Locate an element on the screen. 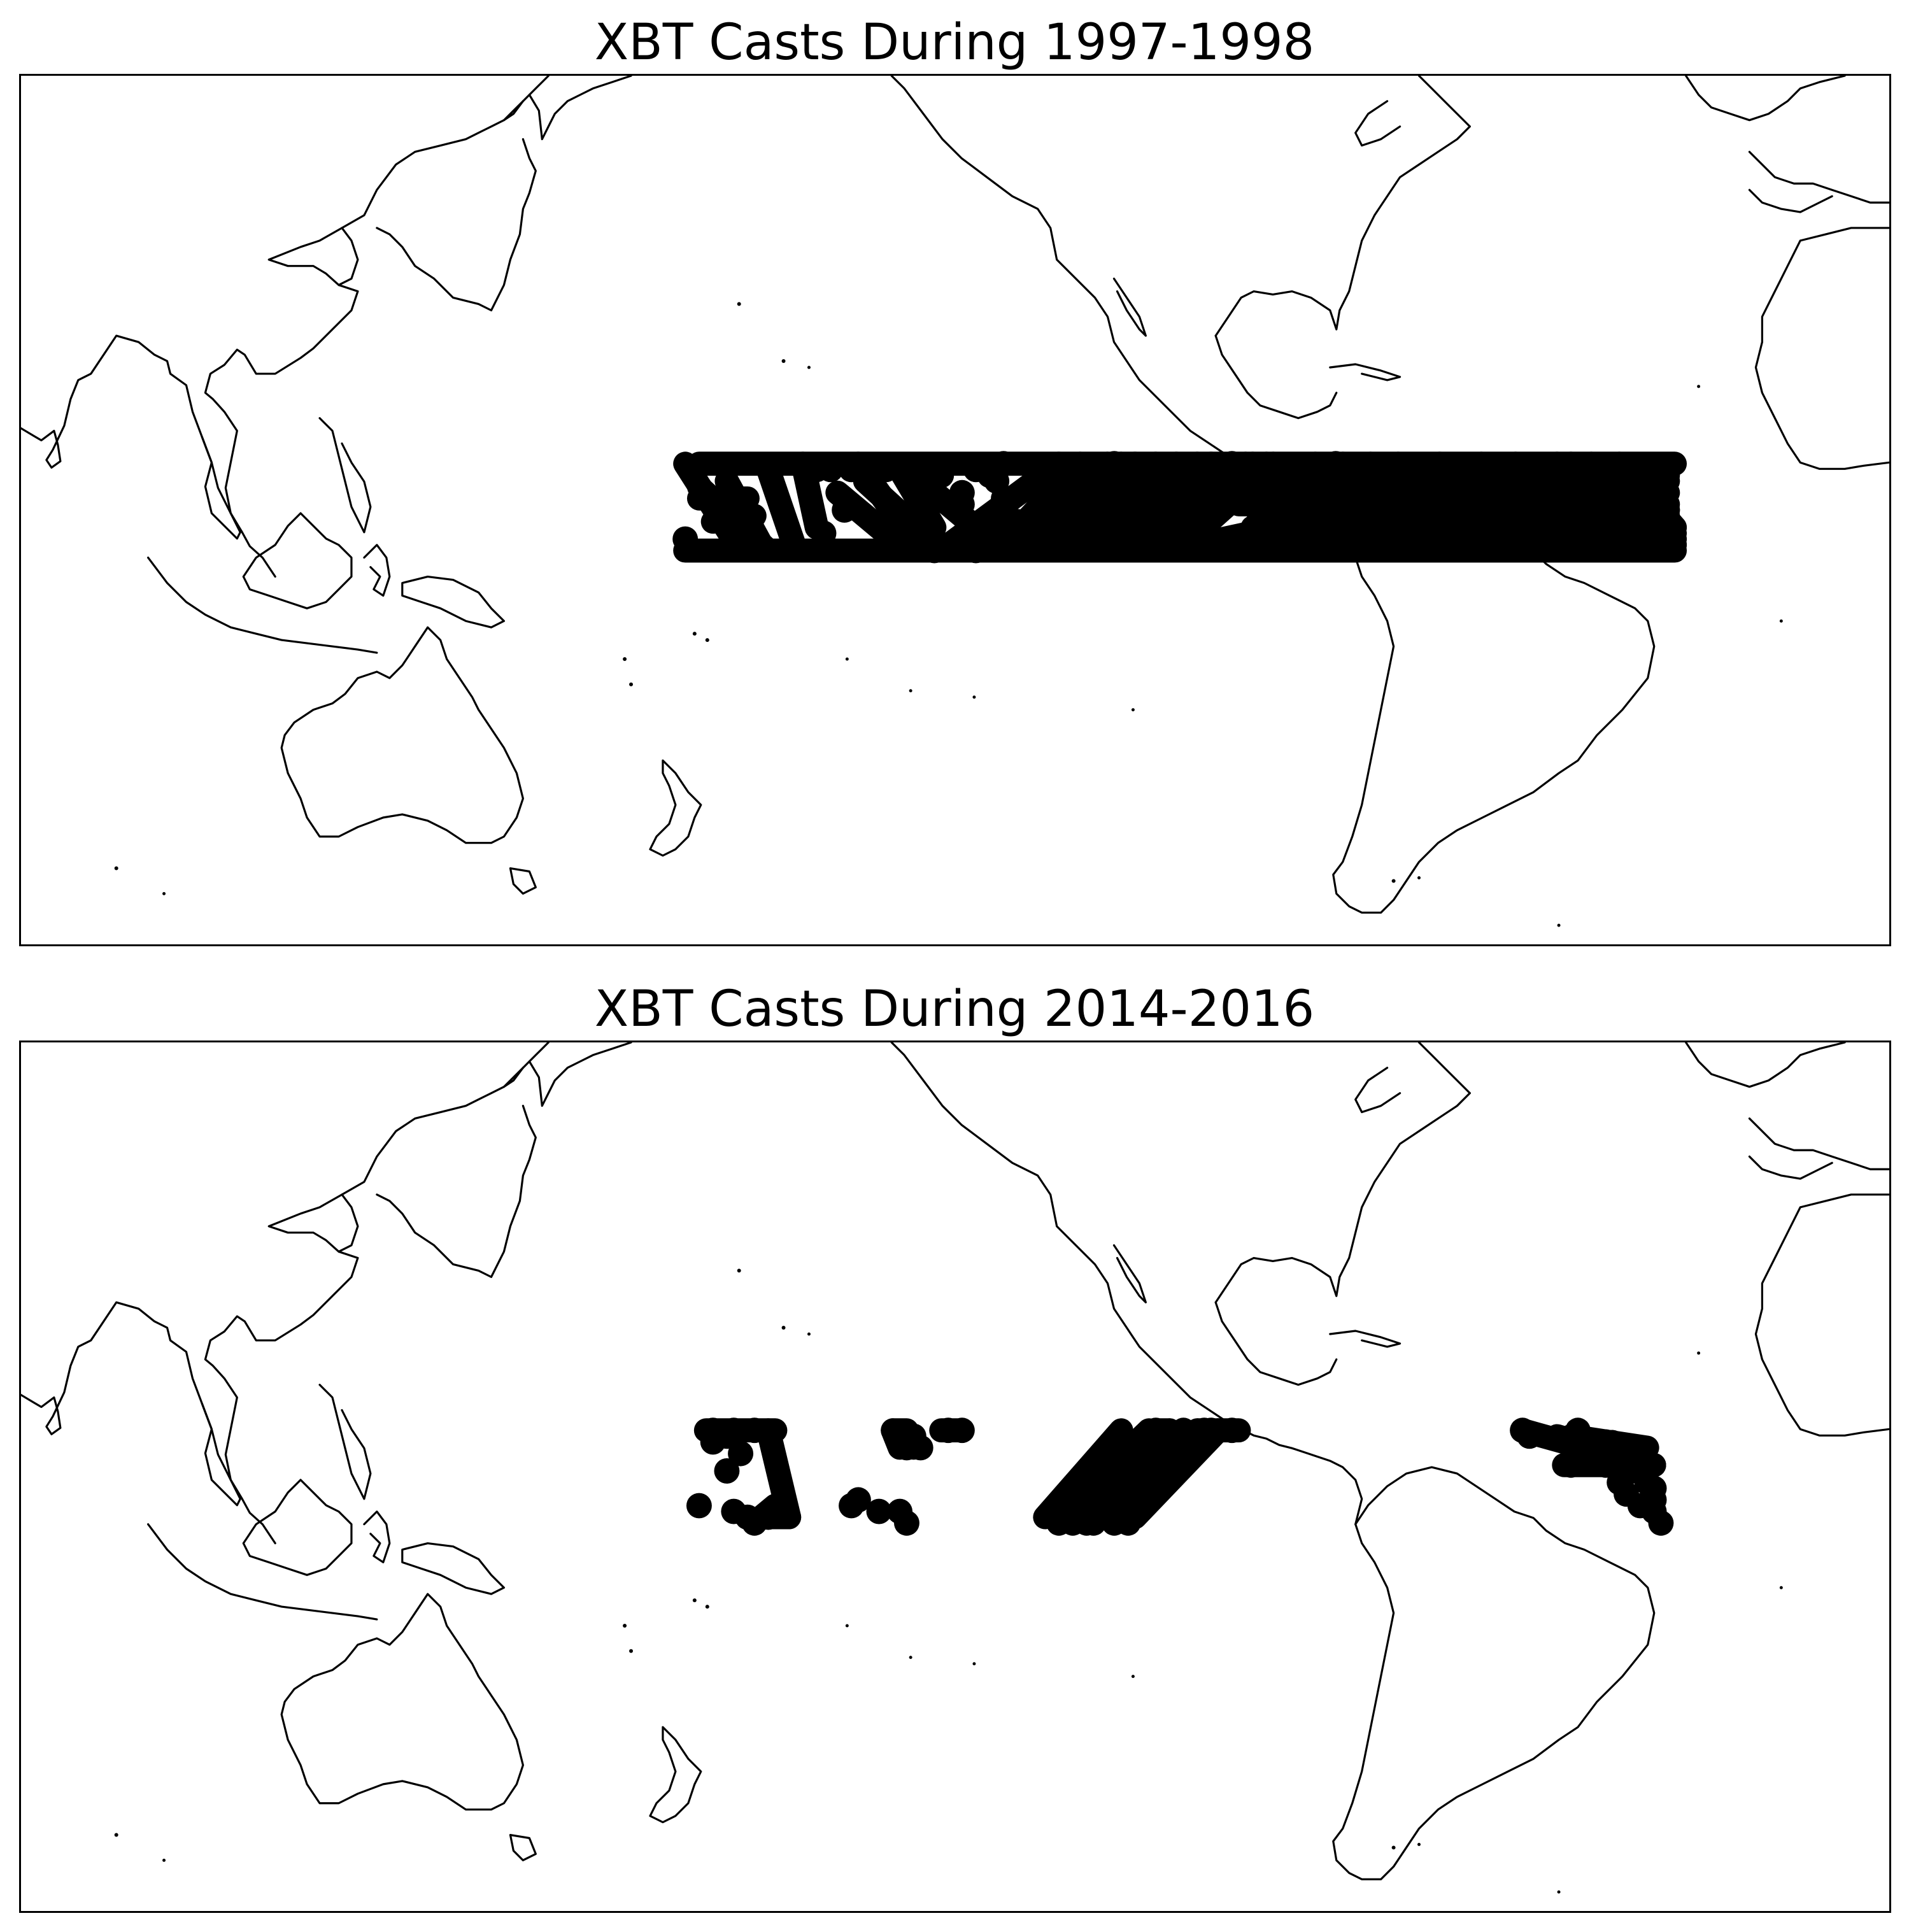 The image size is (1909, 1932). coast-sumatra-java is located at coordinates (262, 605).